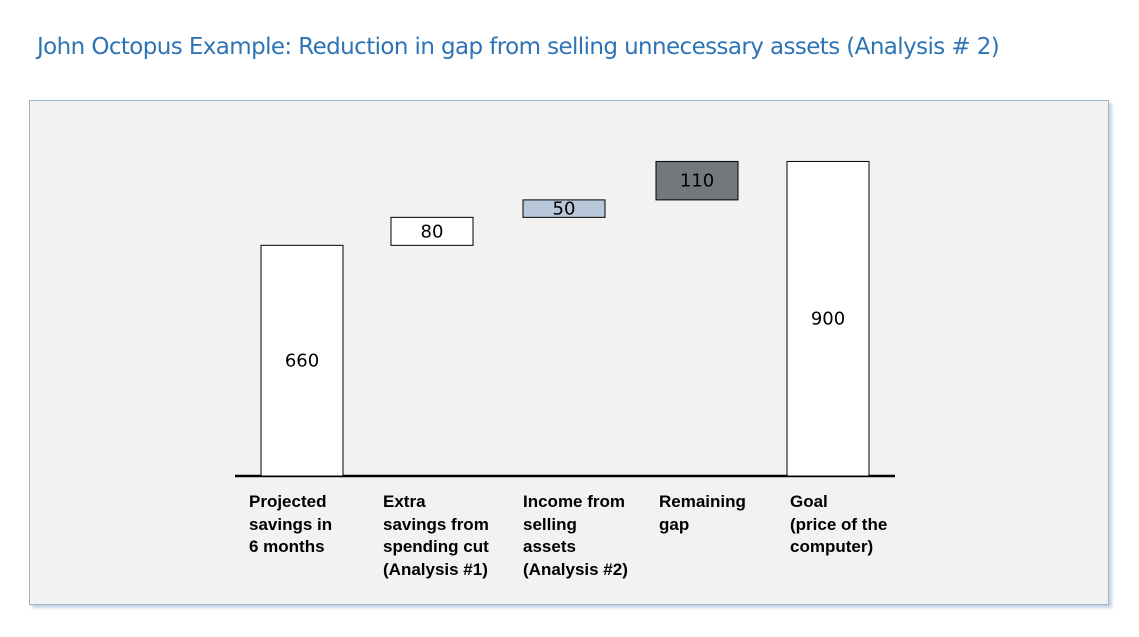 Image resolution: width=1139 pixels, height=637 pixels. I want to click on category-label-2: Income from selling assets (Analysis #2), so click(575, 535).